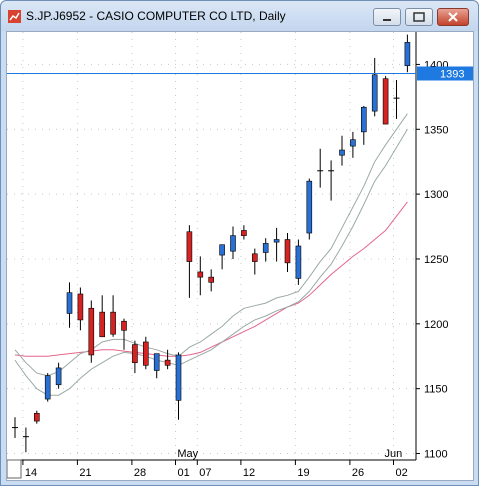 The height and width of the screenshot is (486, 479). What do you see at coordinates (445, 73) in the screenshot?
I see `last-price-tag` at bounding box center [445, 73].